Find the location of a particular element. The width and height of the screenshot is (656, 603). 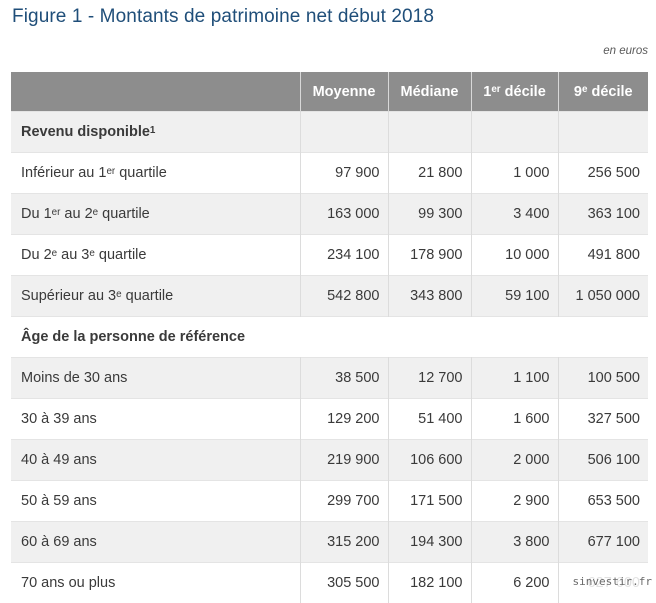

section-label-revenu: Revenu disponible1 is located at coordinates (155, 132).